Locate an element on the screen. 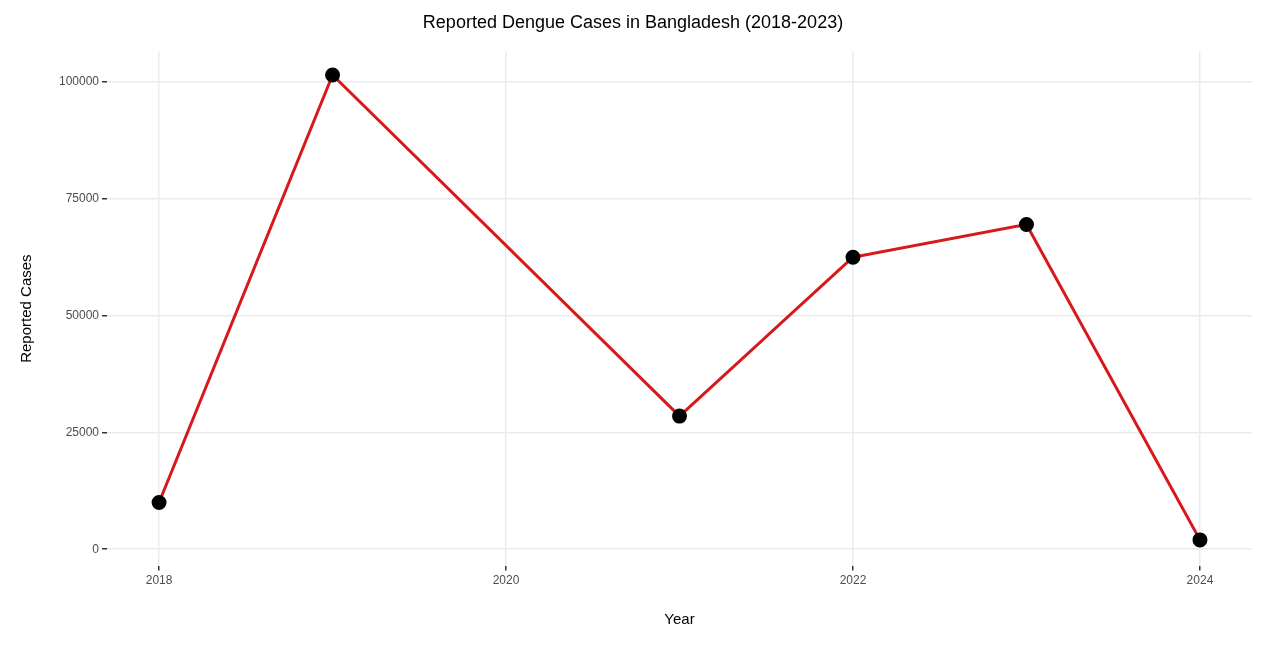  x-tick-label: 2020 is located at coordinates (506, 580).